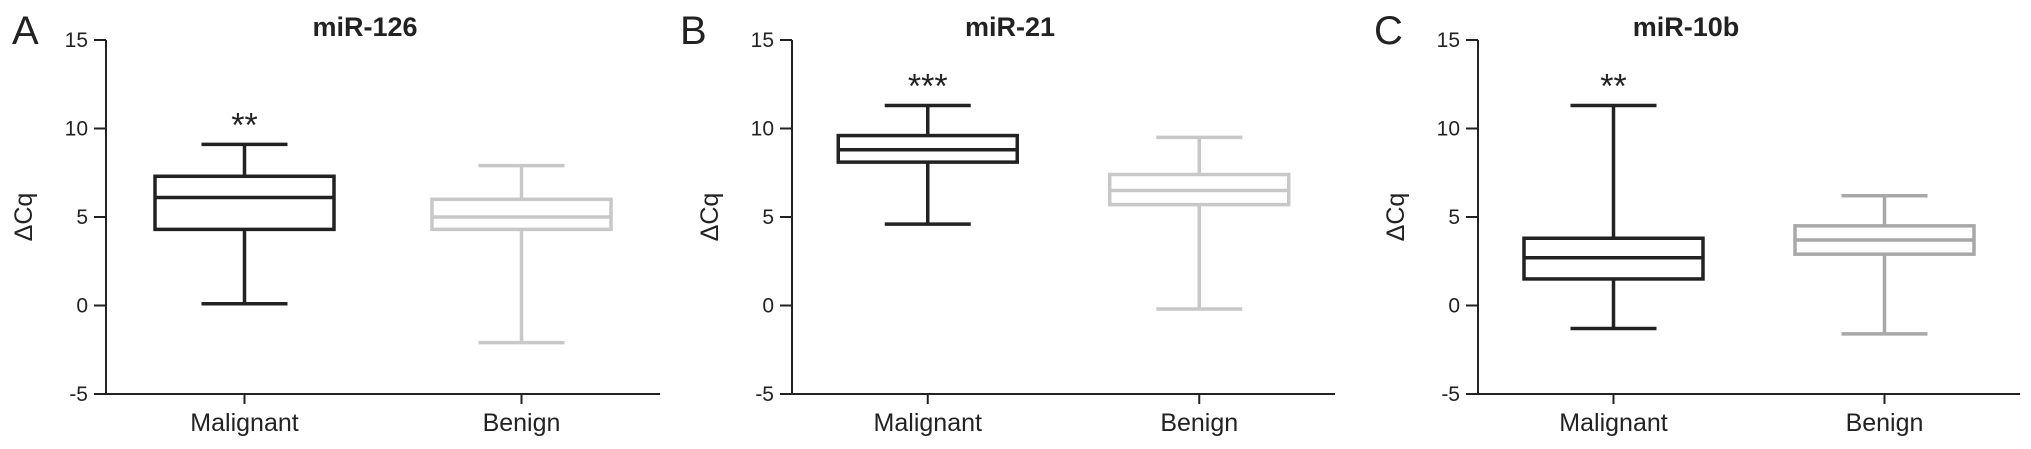 The height and width of the screenshot is (449, 2031). I want to click on chart-title: miR-10b, so click(1686, 27).